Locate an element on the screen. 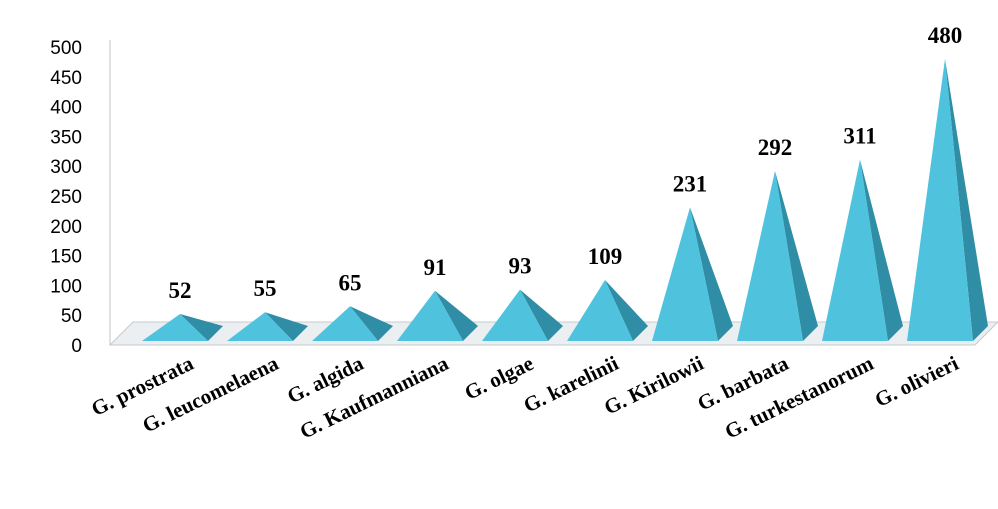  data-label: 231 is located at coordinates (690, 183).